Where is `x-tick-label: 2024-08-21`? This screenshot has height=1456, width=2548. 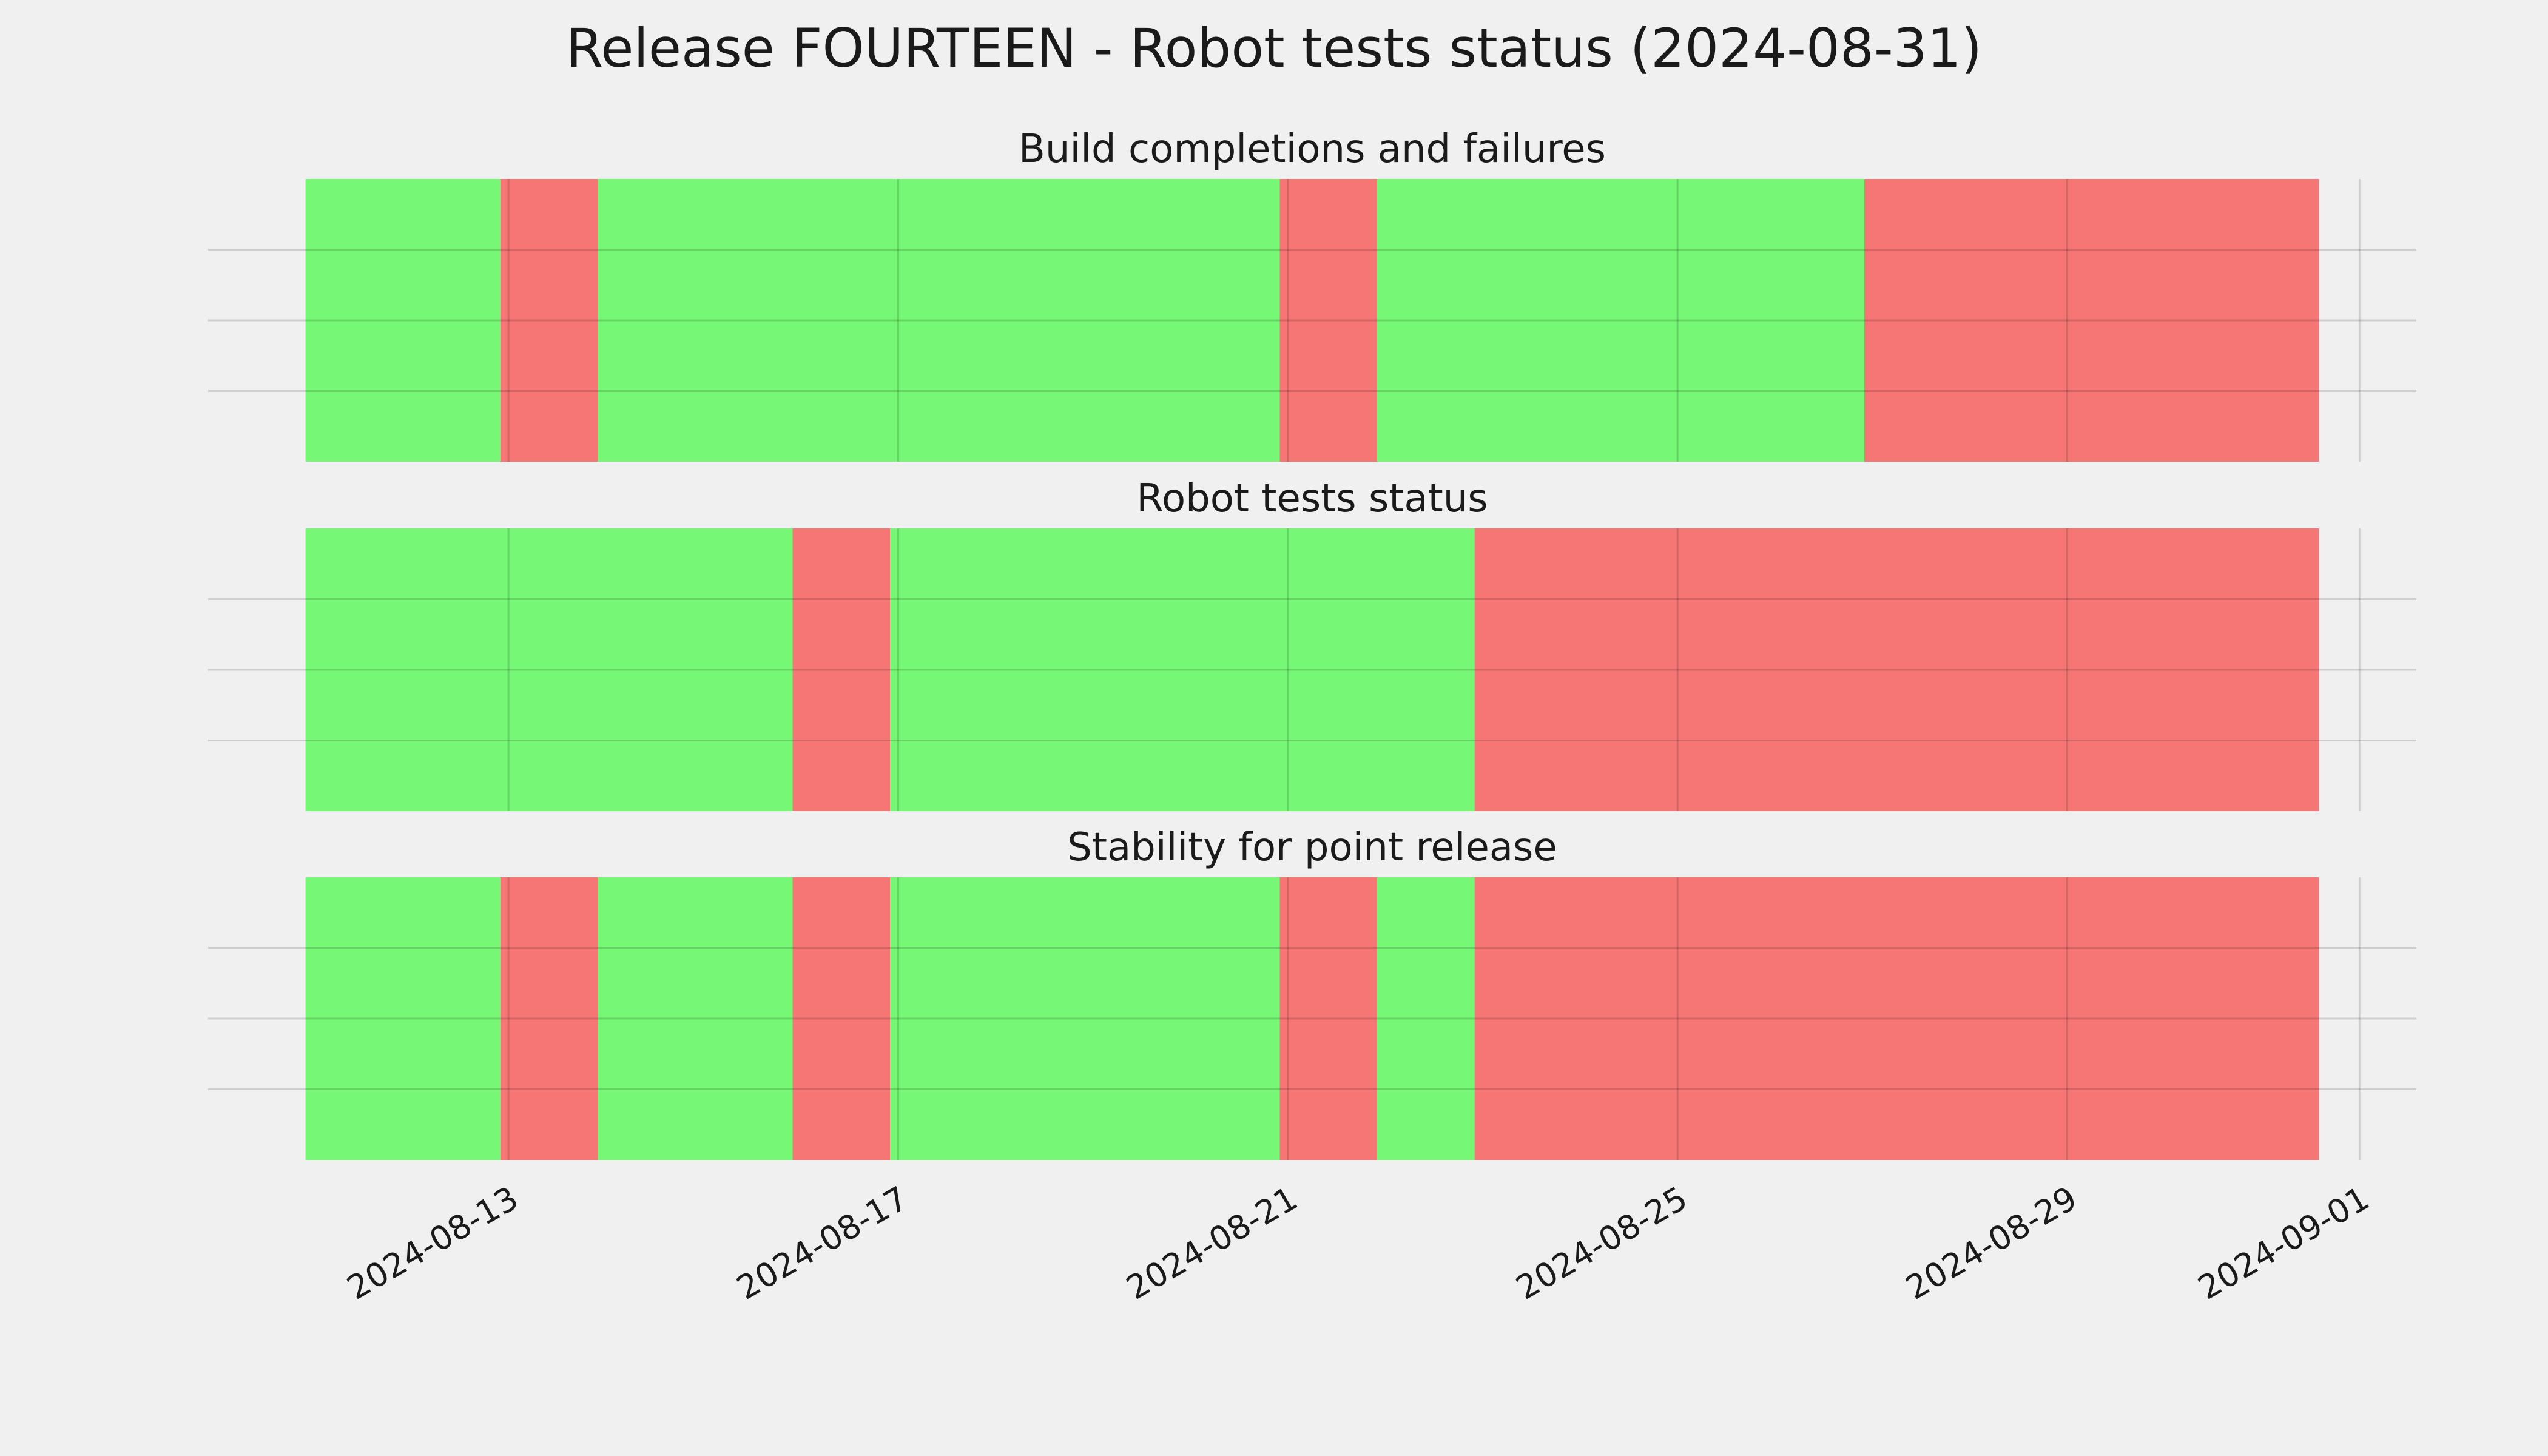
x-tick-label: 2024-08-21 is located at coordinates (1212, 1243).